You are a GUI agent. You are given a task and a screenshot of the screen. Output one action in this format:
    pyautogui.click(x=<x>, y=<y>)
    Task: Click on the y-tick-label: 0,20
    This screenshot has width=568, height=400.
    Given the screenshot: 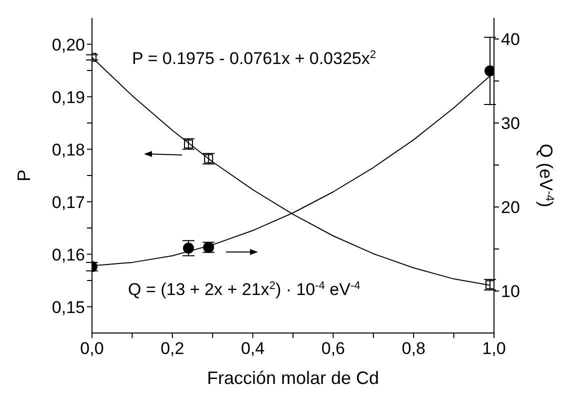 What is the action you would take?
    pyautogui.click(x=68, y=44)
    